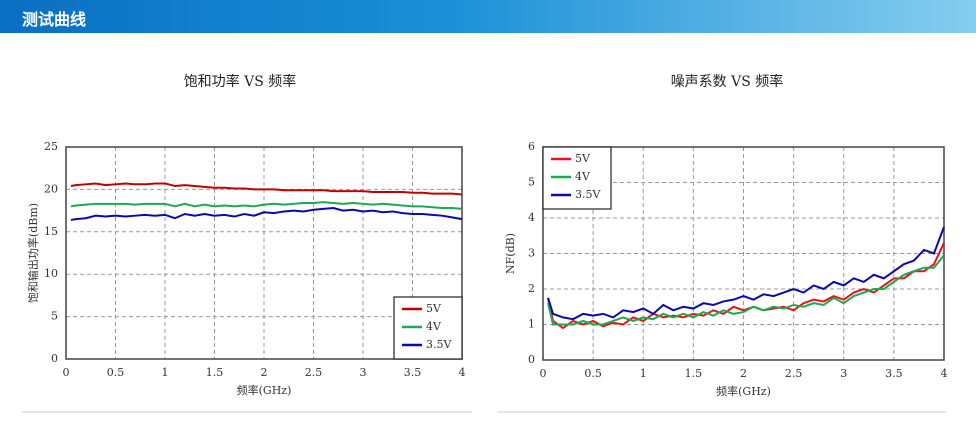 The image size is (976, 425). I want to click on y-tick-label: 2, so click(531, 288).